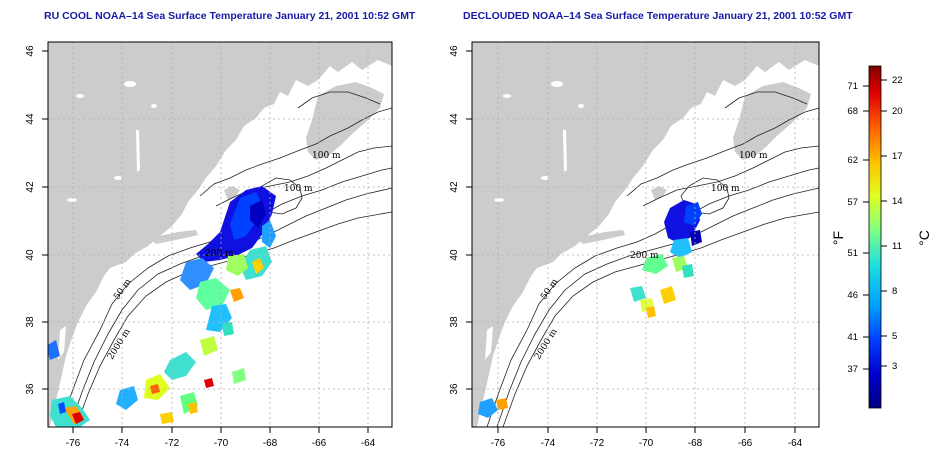 The width and height of the screenshot is (950, 475). Describe the element at coordinates (897, 156) in the screenshot. I see `colorbar-c-tick: 17` at that location.